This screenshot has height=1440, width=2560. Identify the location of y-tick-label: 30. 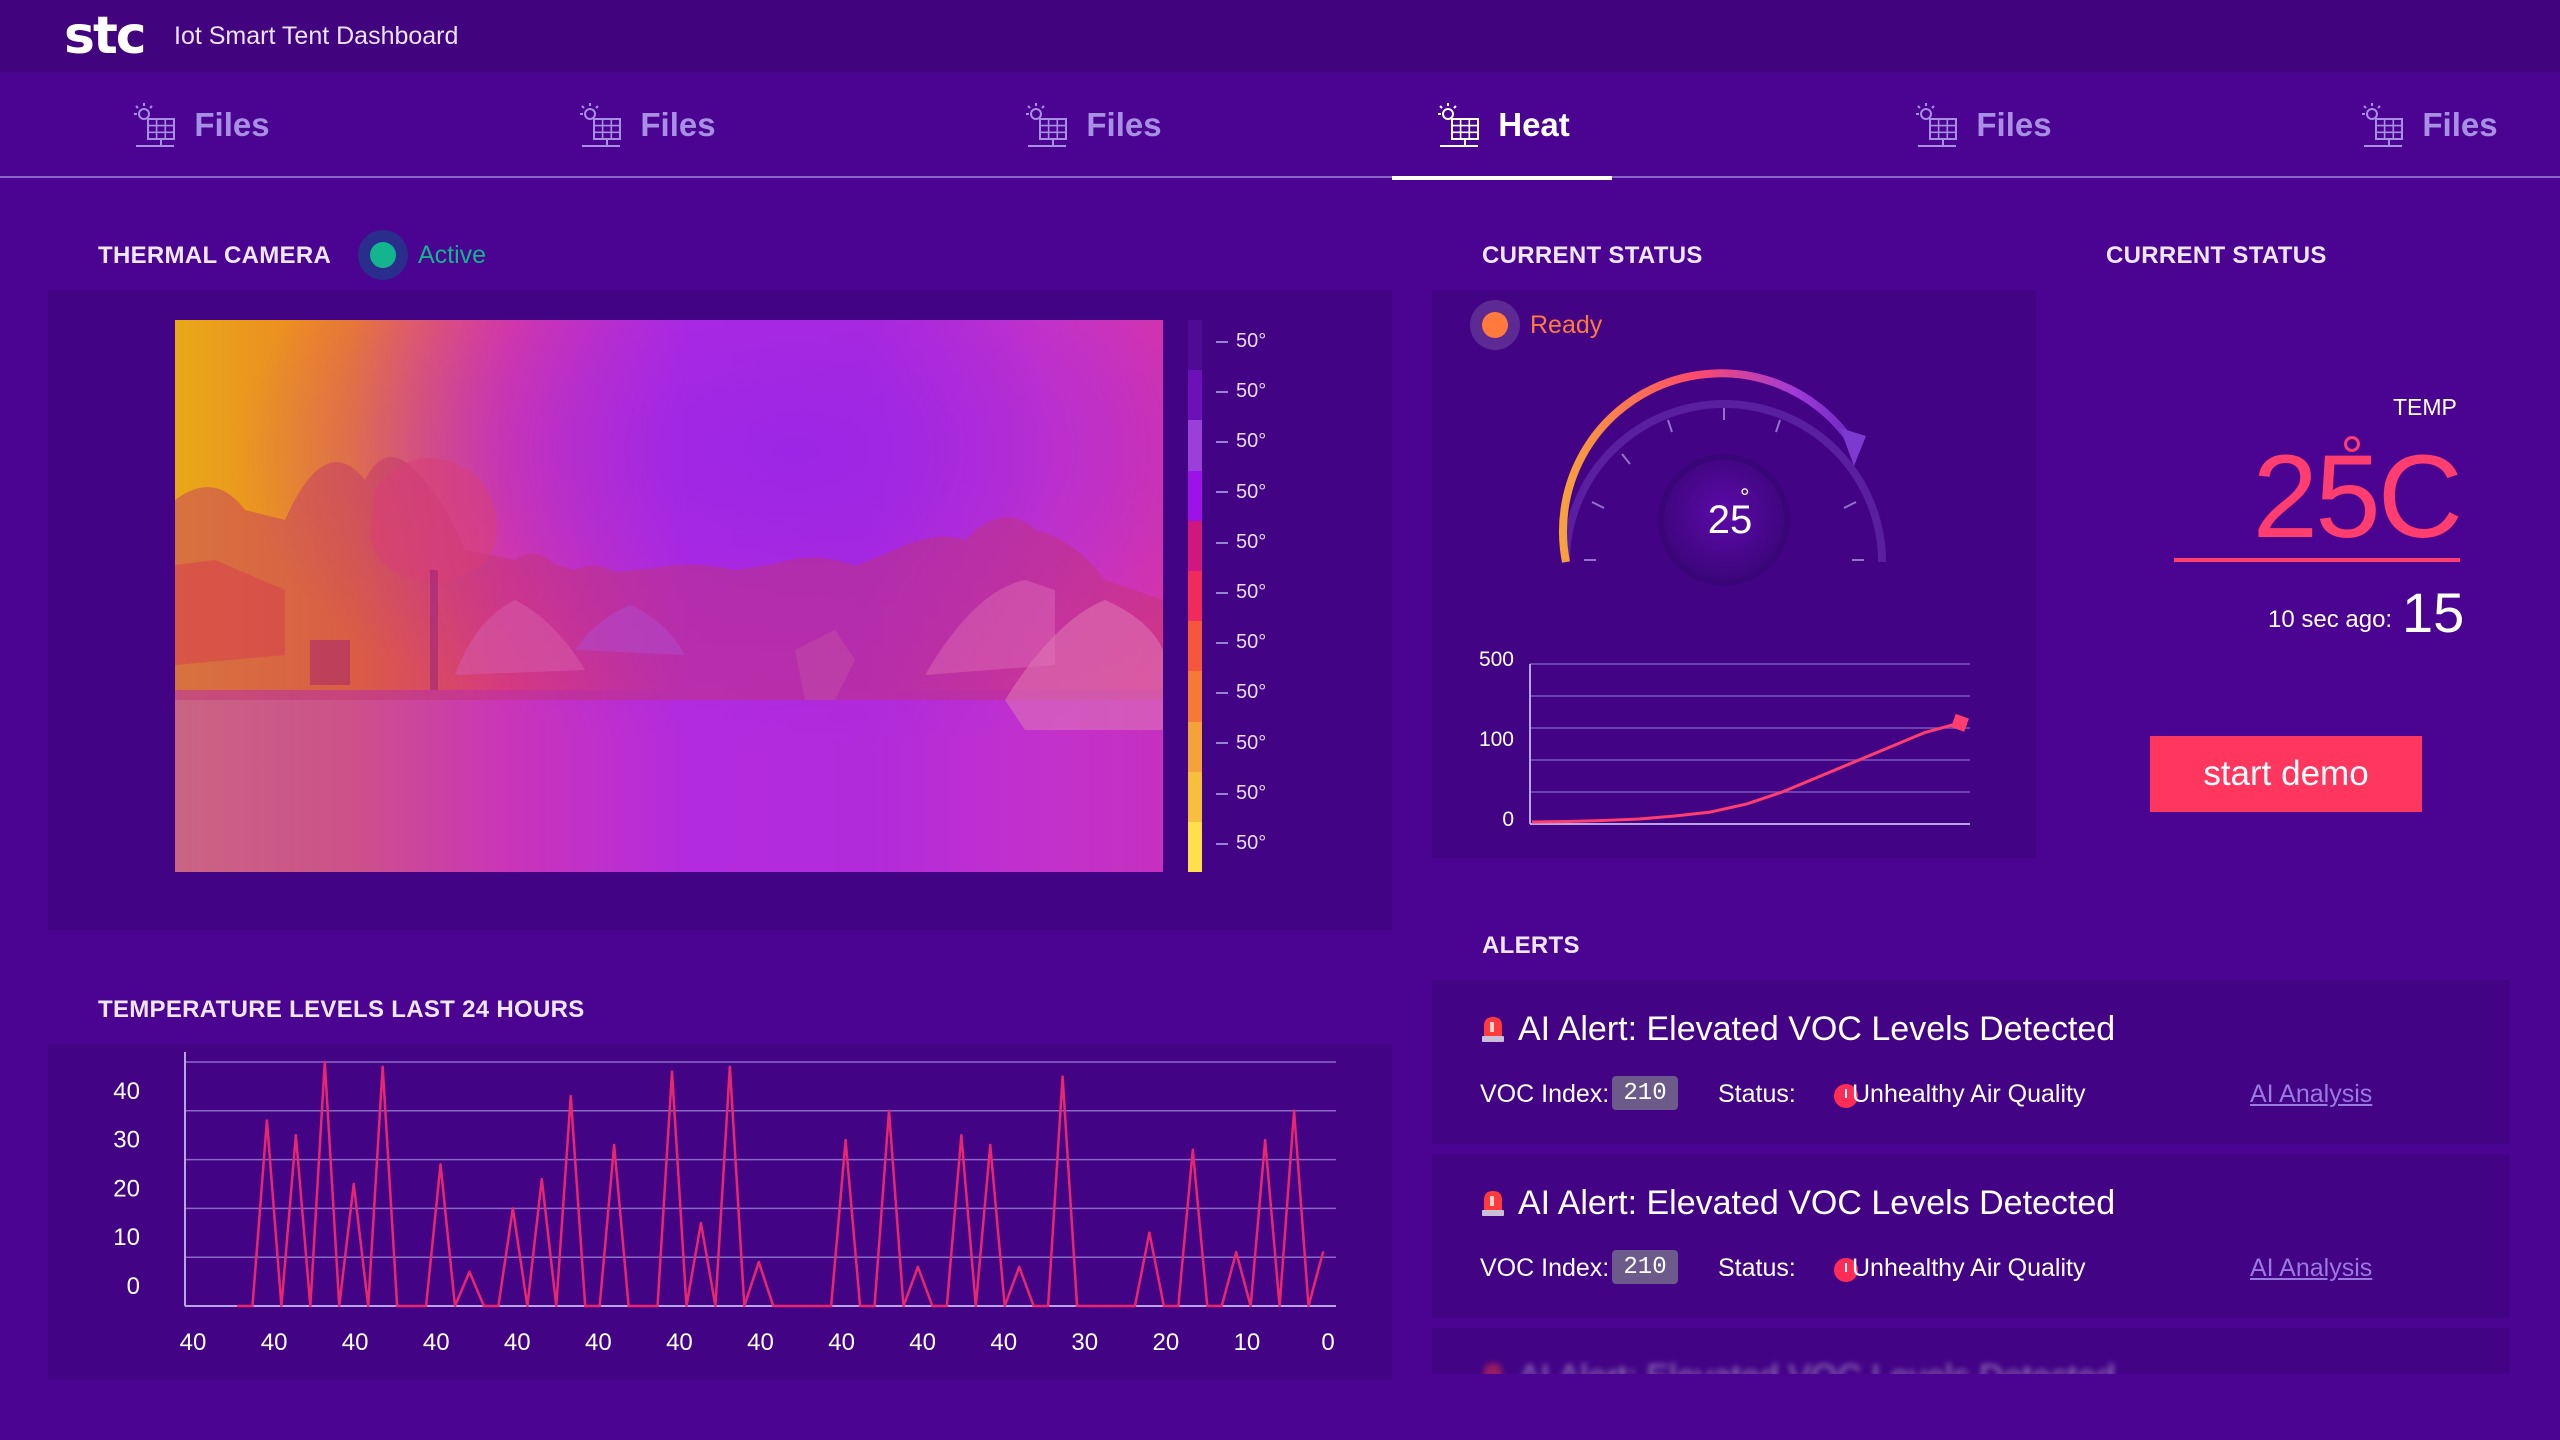
(126, 1140).